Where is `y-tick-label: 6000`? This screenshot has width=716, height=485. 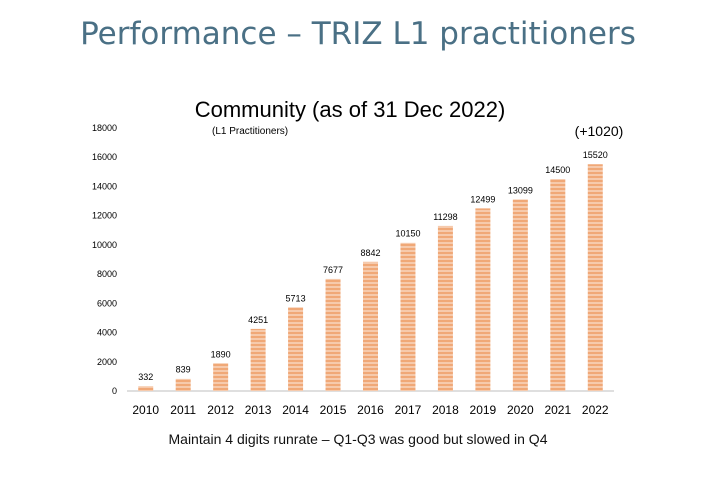
y-tick-label: 6000 is located at coordinates (107, 303).